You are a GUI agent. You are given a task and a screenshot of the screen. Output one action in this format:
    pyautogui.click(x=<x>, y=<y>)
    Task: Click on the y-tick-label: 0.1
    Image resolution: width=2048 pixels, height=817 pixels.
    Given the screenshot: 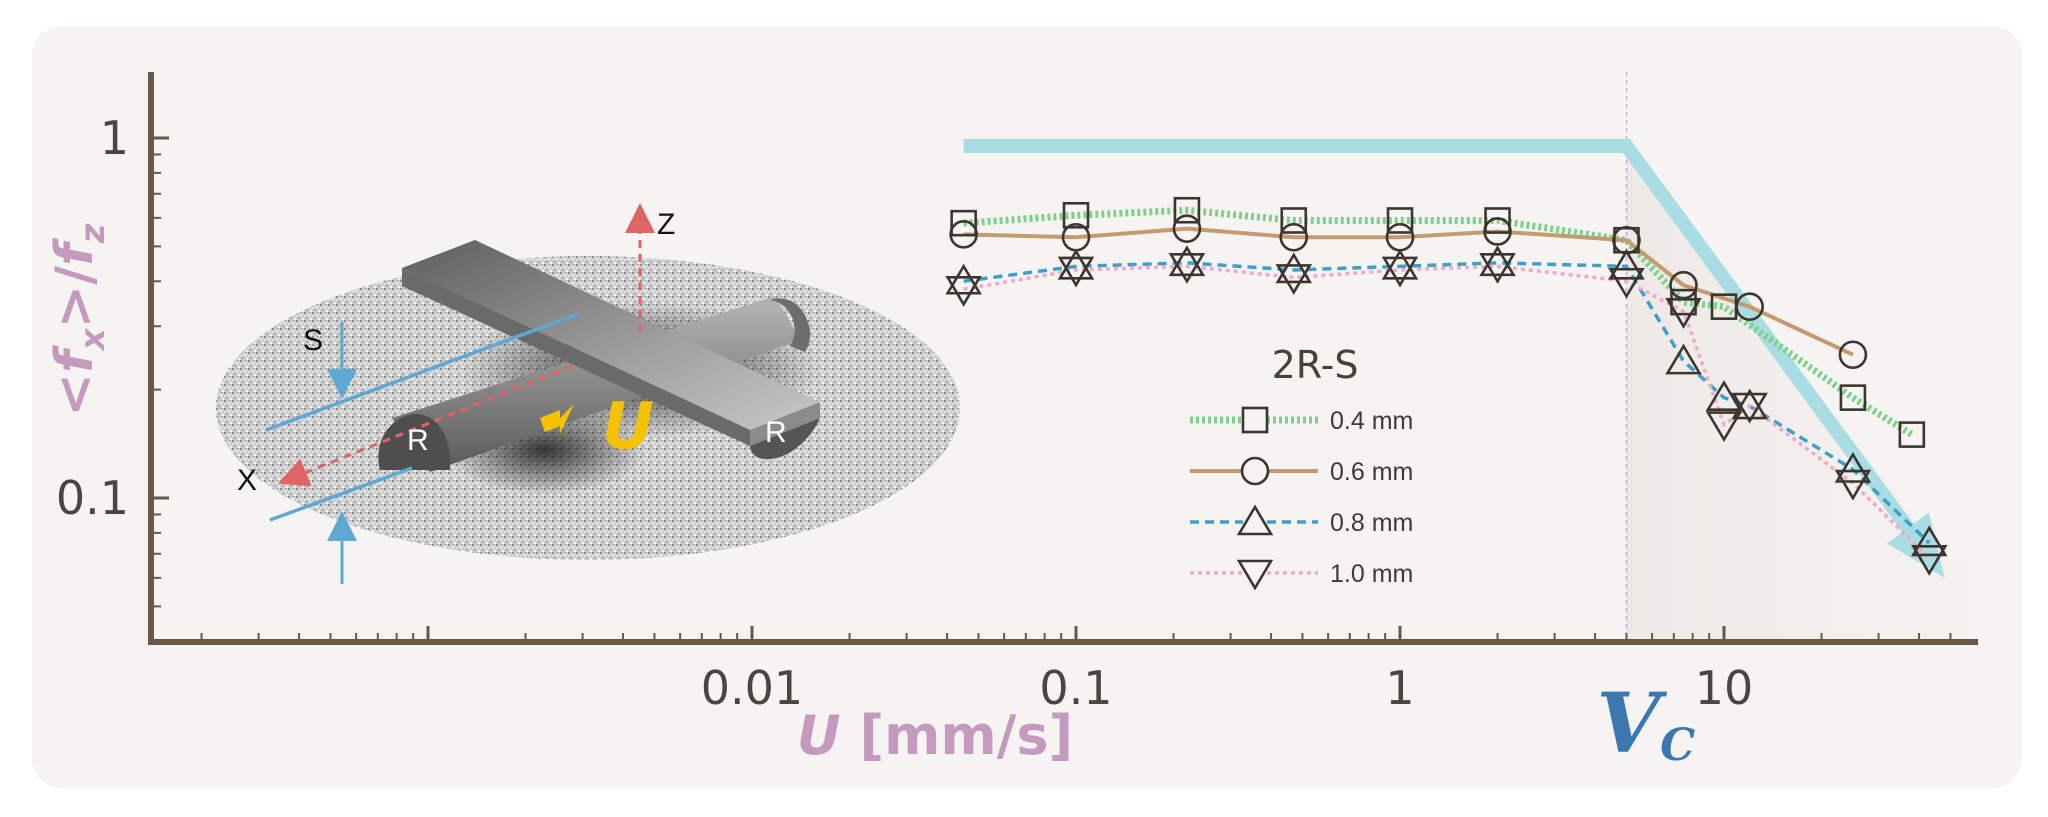 What is the action you would take?
    pyautogui.click(x=92, y=498)
    